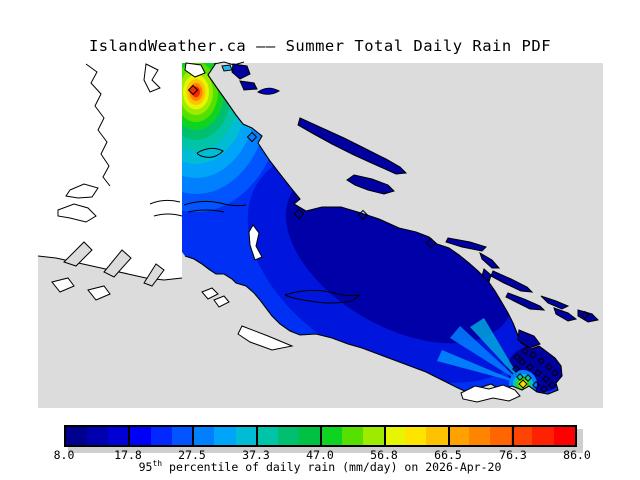 Image resolution: width=640 pixels, height=480 pixels. Describe the element at coordinates (384, 455) in the screenshot. I see `colorbar-label: 56.8` at that location.